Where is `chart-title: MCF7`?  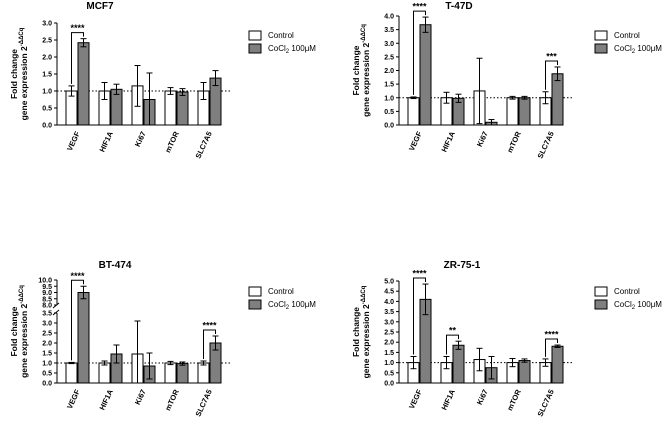 chart-title: MCF7 is located at coordinates (100, 6).